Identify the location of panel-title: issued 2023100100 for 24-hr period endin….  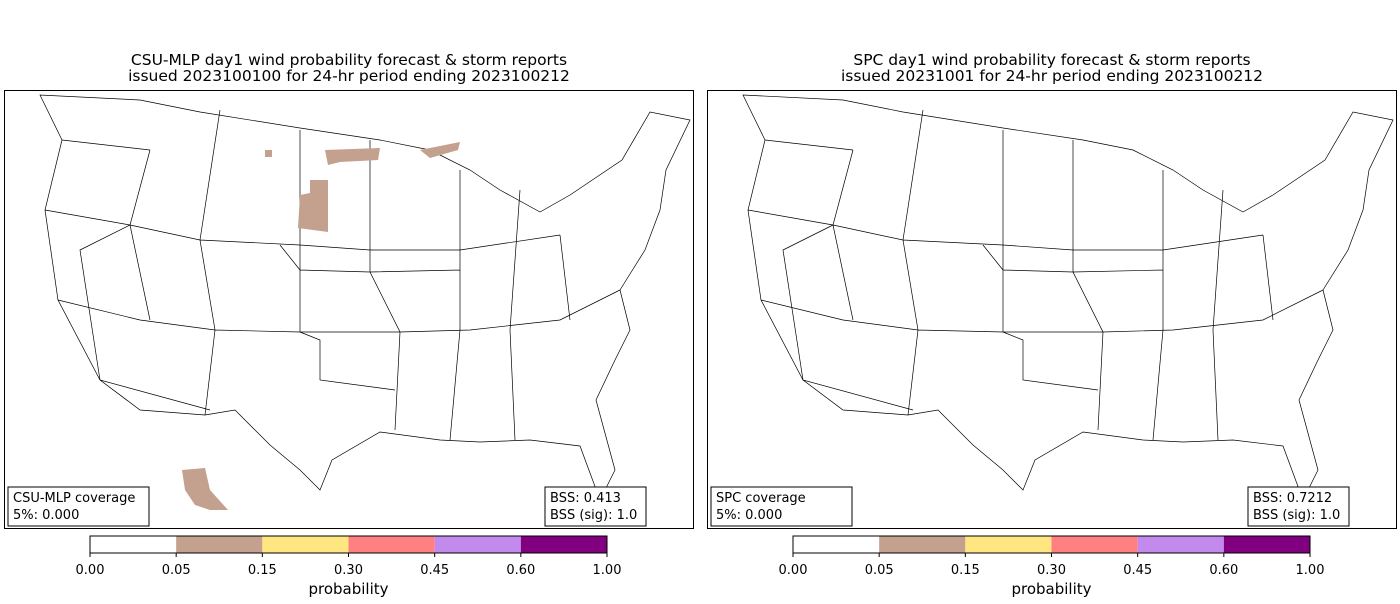
(349, 76).